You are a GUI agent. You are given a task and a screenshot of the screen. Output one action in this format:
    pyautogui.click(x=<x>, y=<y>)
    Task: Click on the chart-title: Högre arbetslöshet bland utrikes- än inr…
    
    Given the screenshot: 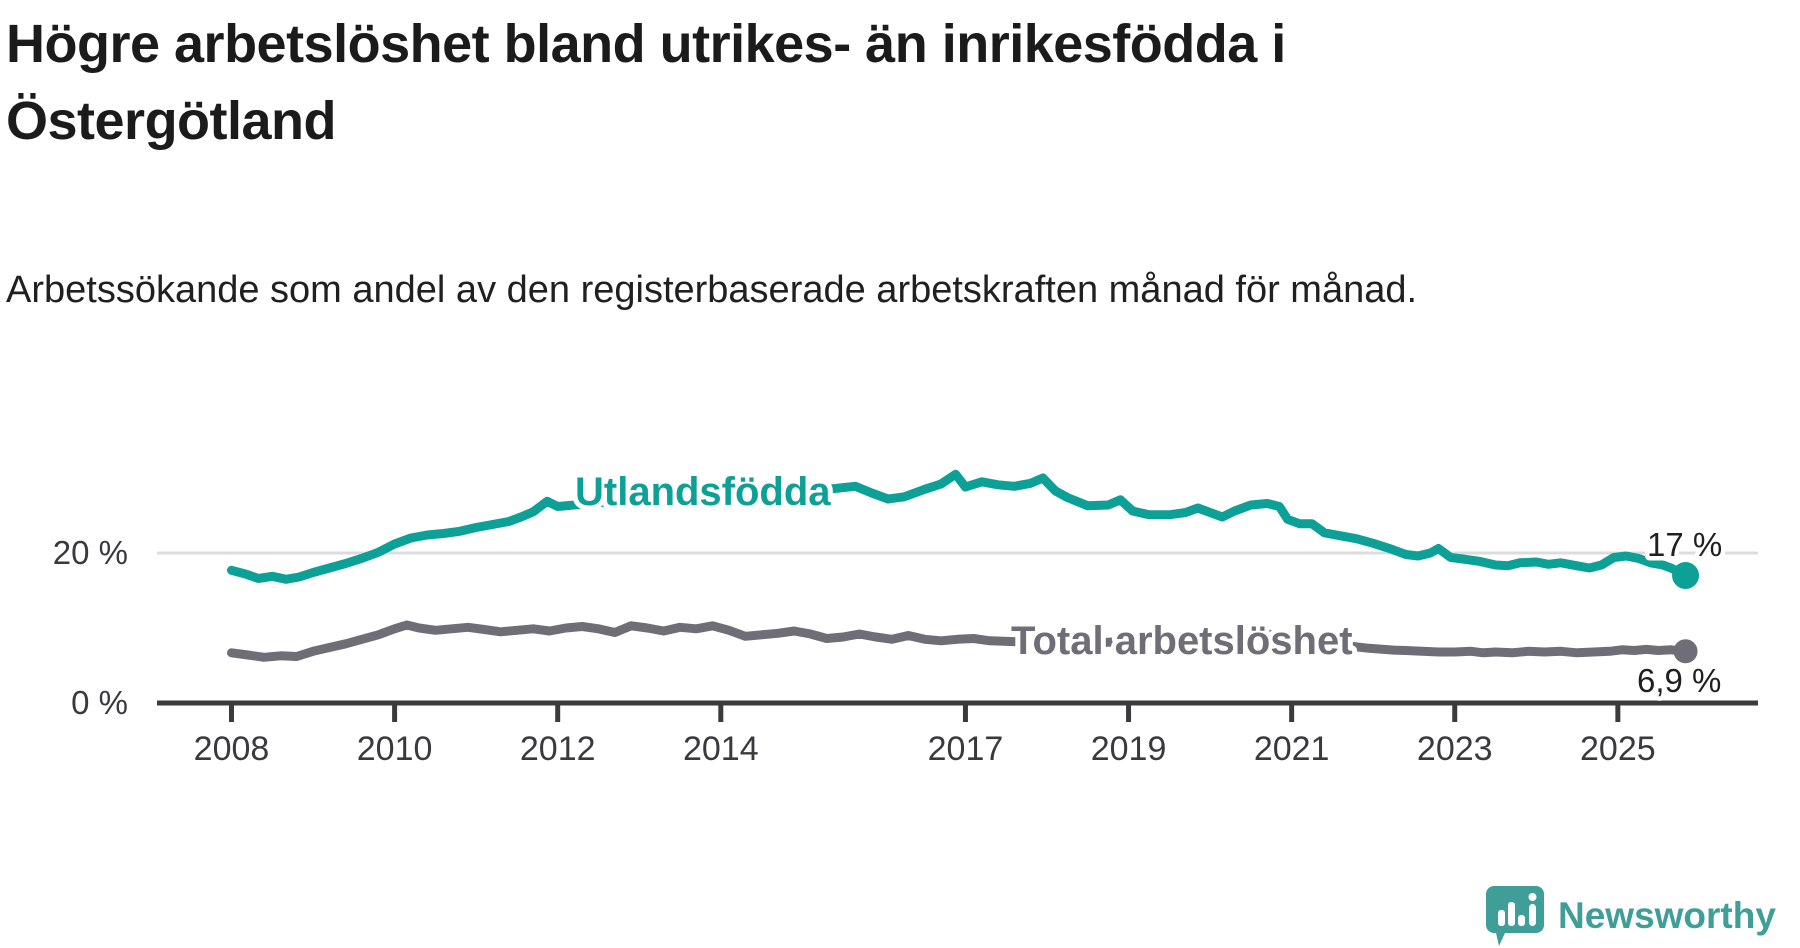 What is the action you would take?
    pyautogui.click(x=646, y=82)
    